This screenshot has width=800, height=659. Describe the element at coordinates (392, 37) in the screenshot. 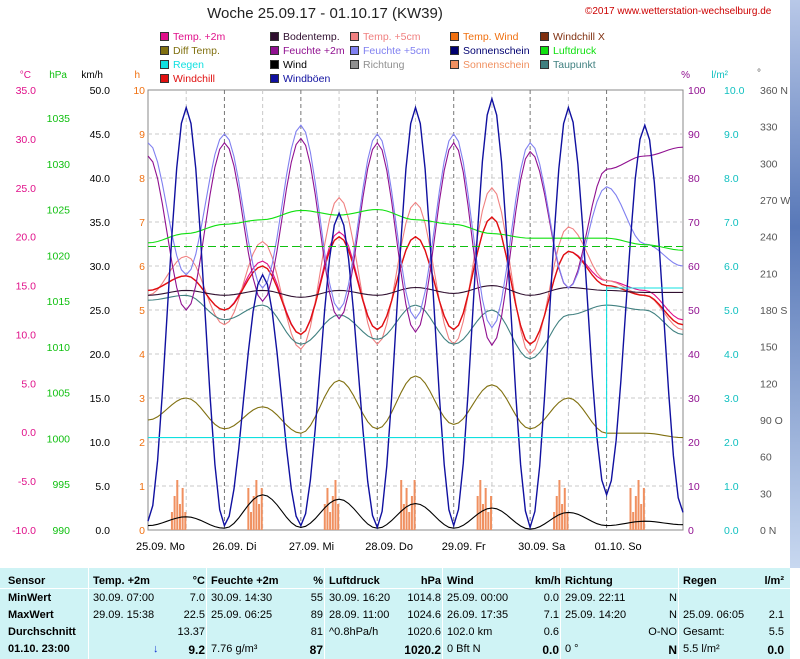

I see `legend-label: Temp. +5cm` at that location.